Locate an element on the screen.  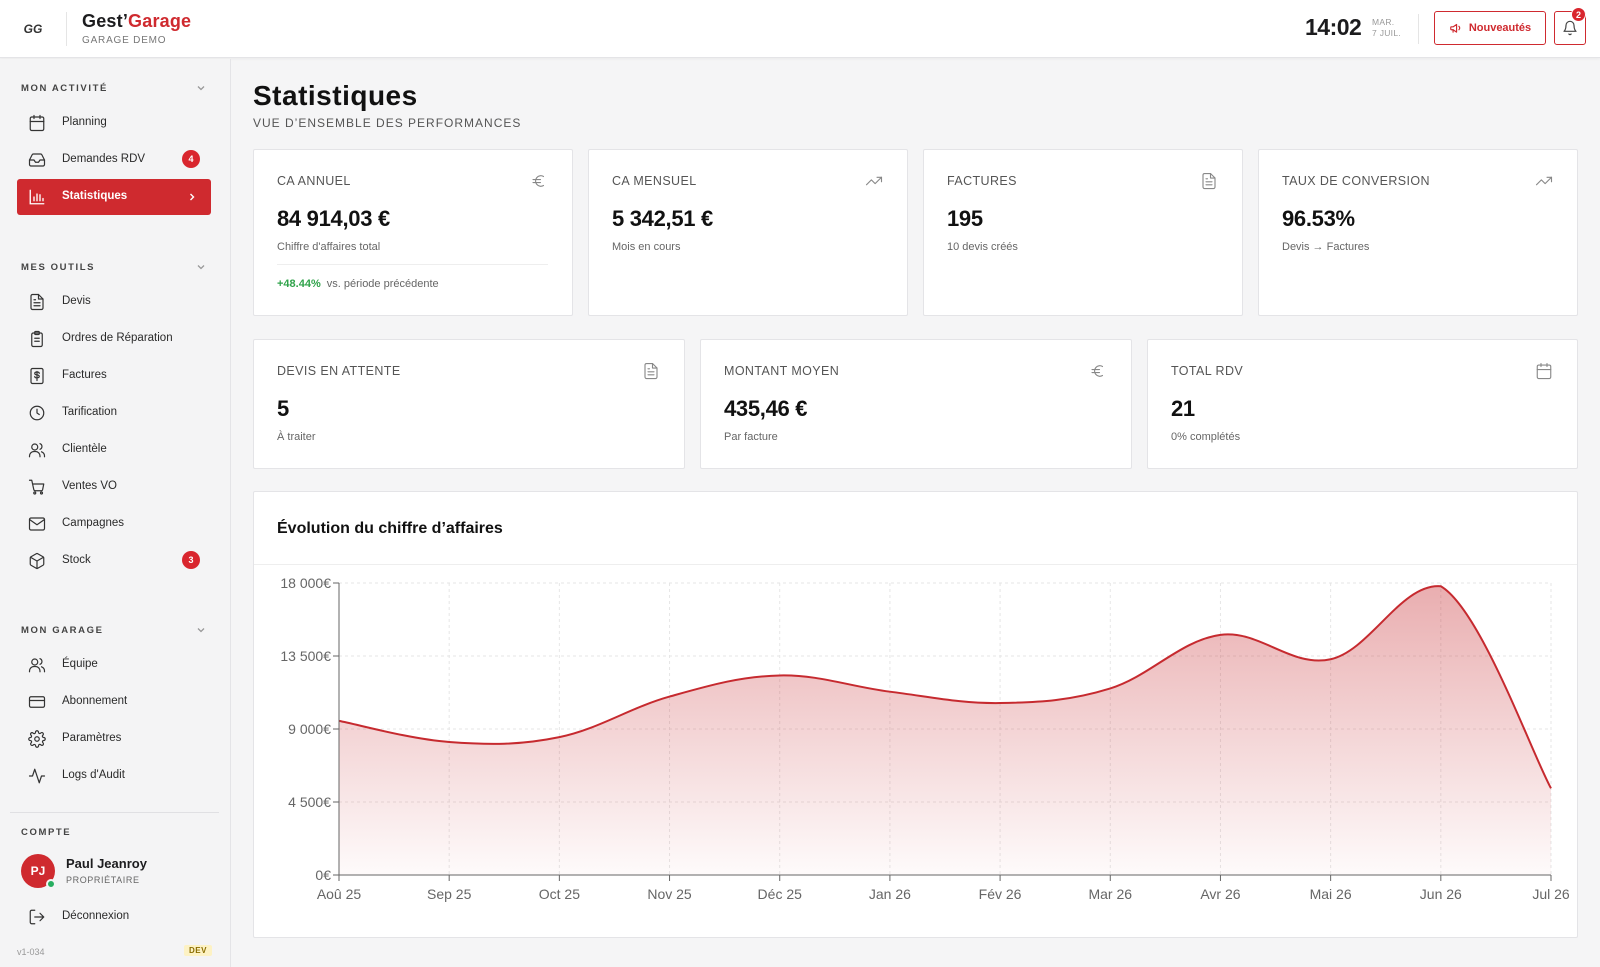
mail-icon is located at coordinates (37, 524).